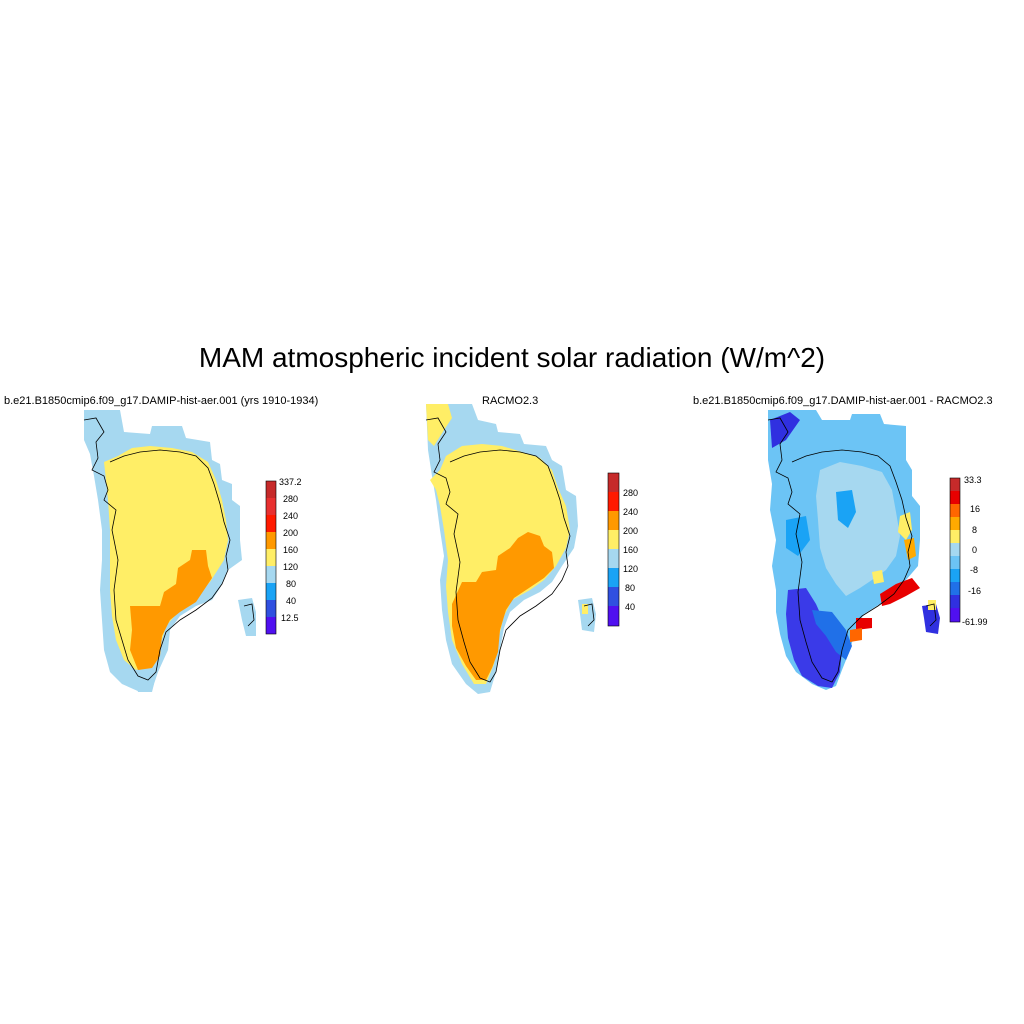 The height and width of the screenshot is (1024, 1024). What do you see at coordinates (968, 551) in the screenshot?
I see `panel-3-colorbar: 33.3 16 8 0 -8 -16 -61.99` at bounding box center [968, 551].